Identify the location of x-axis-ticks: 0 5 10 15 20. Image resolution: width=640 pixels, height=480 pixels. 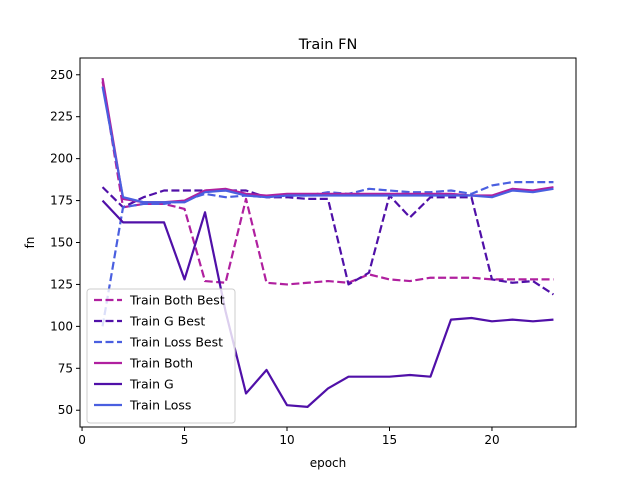
(289, 437).